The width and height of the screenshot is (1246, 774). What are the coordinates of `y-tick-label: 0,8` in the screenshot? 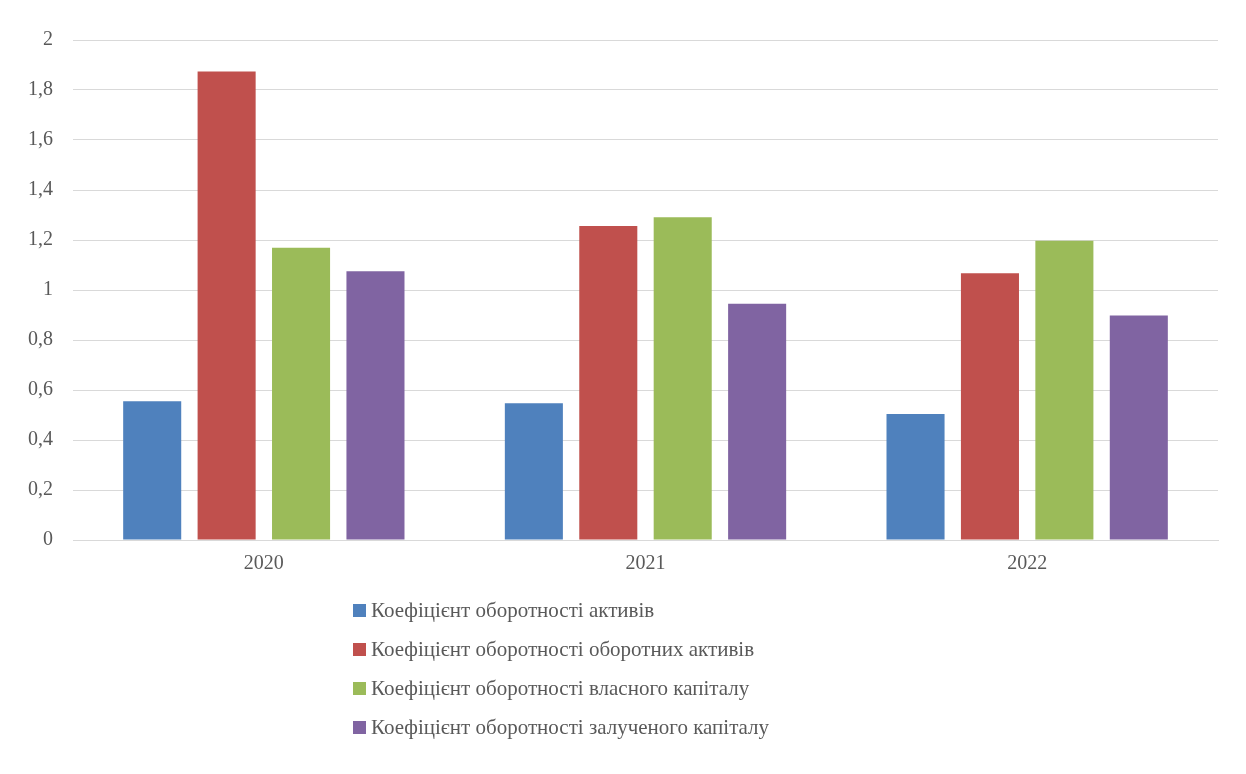 It's located at (40, 338).